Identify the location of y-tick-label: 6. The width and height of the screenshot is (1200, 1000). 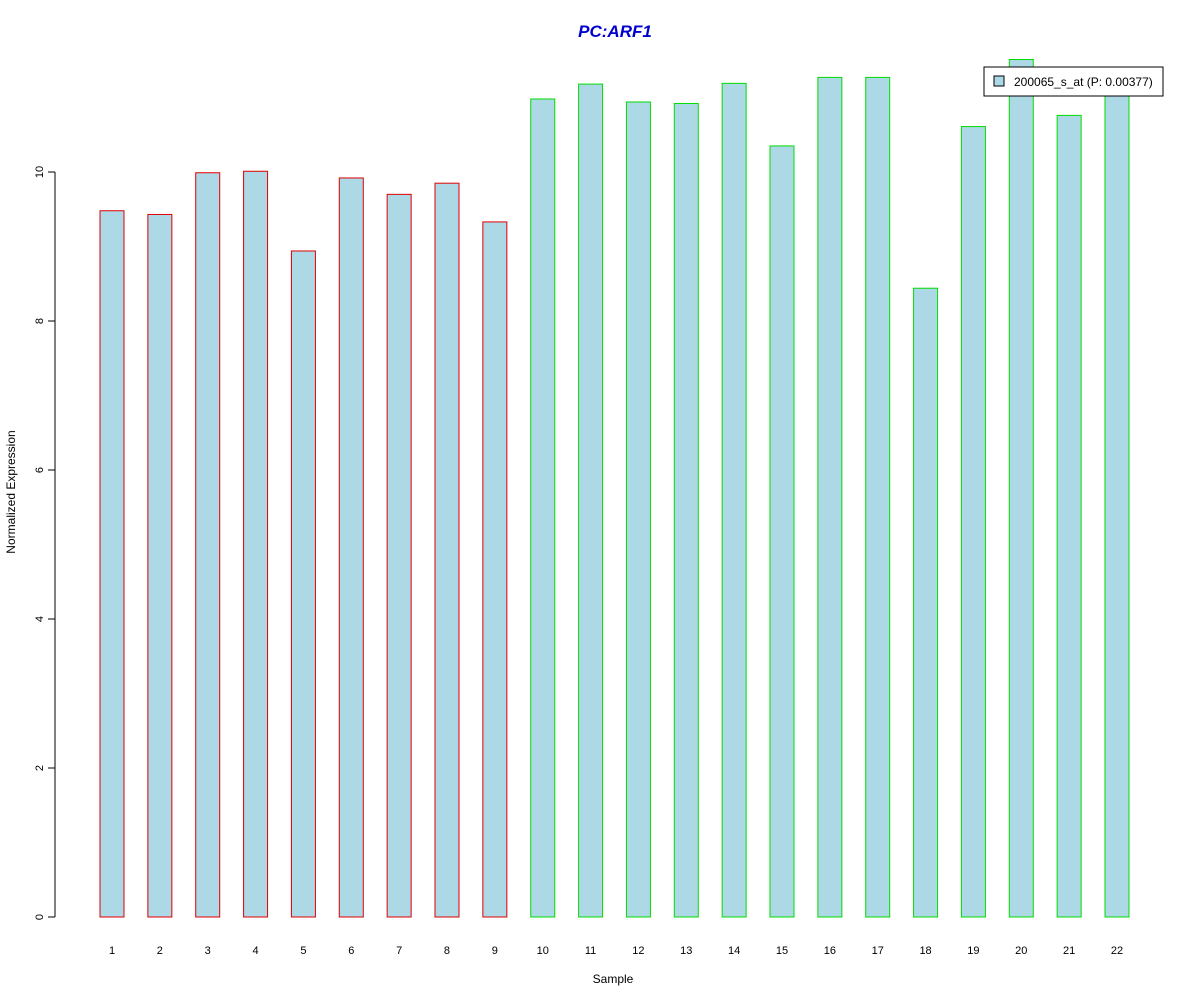
(40, 470).